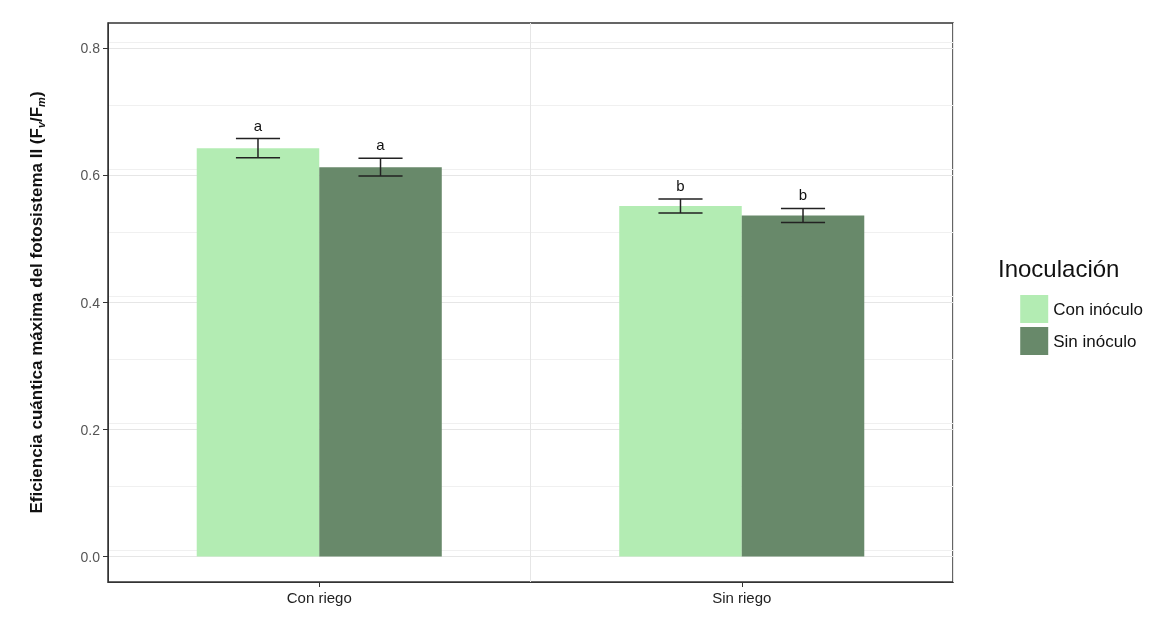 The height and width of the screenshot is (628, 1161). I want to click on legend-label: Con inóculo, so click(1098, 309).